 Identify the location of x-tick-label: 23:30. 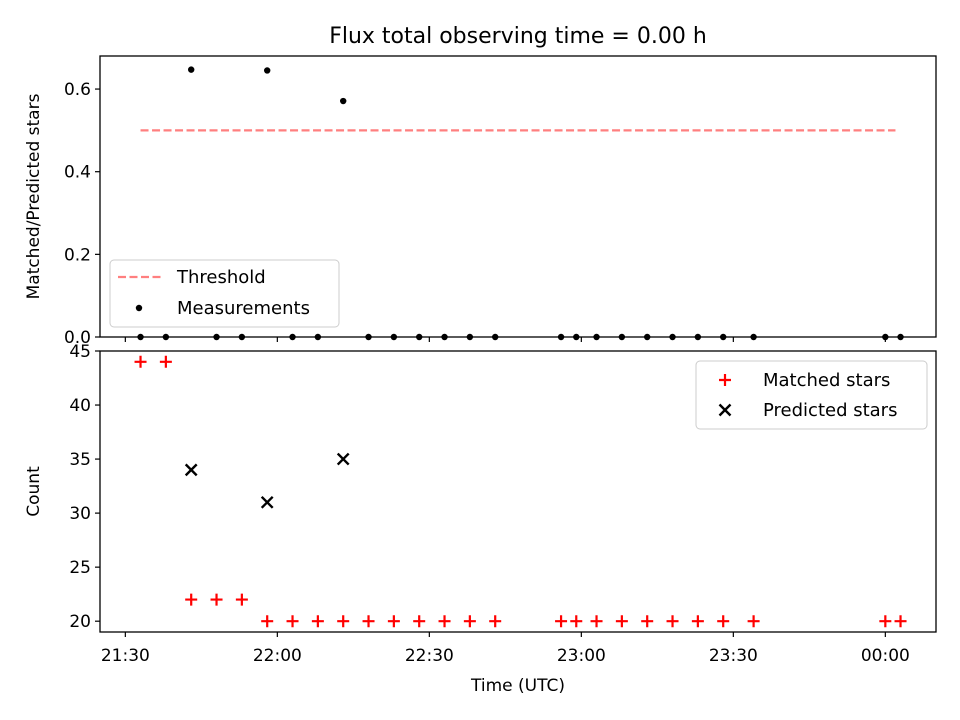
(733, 656).